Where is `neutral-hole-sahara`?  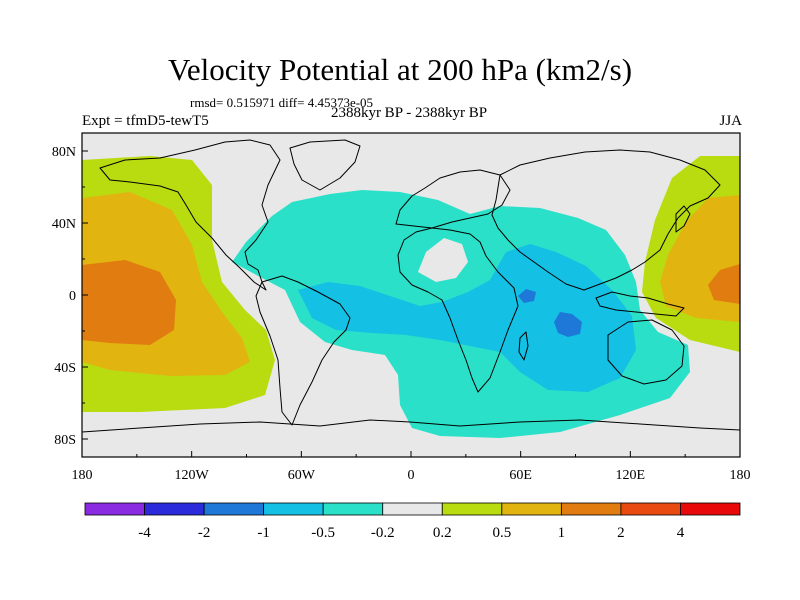 neutral-hole-sahara is located at coordinates (443, 260).